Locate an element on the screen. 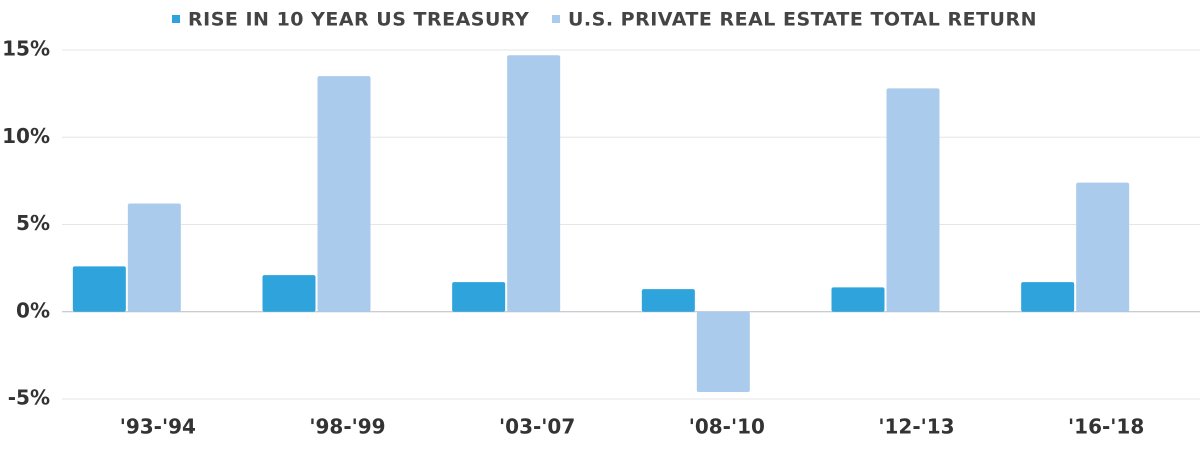 Image resolution: width=1200 pixels, height=451 pixels. legend-text: RISE IN 10 YEAR US TREASURY is located at coordinates (358, 20).